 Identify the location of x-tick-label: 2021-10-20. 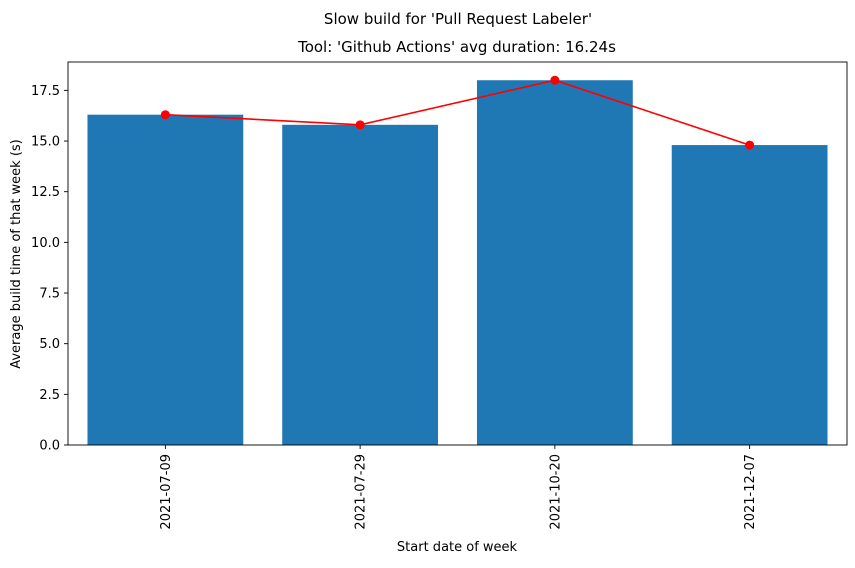
(555, 492).